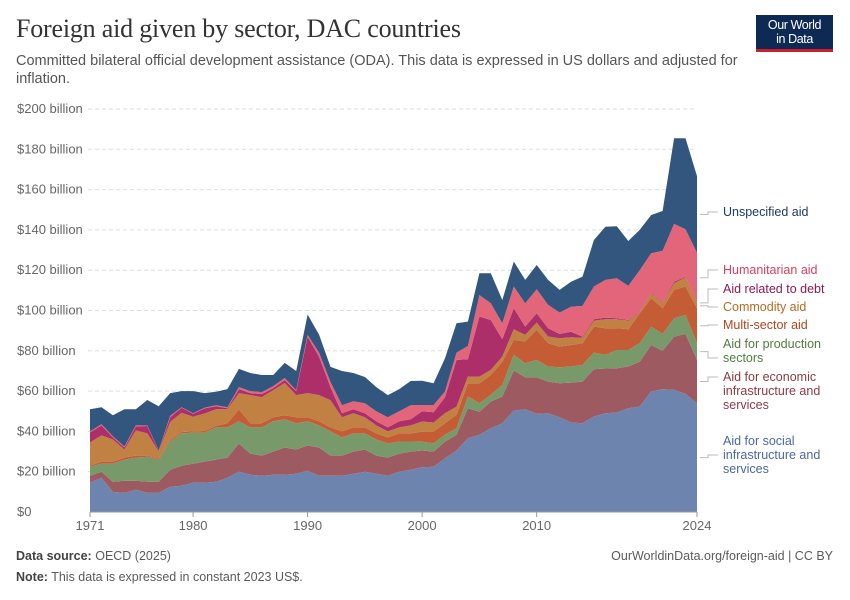 The image size is (850, 600). I want to click on x-tick-label: 2000, so click(422, 525).